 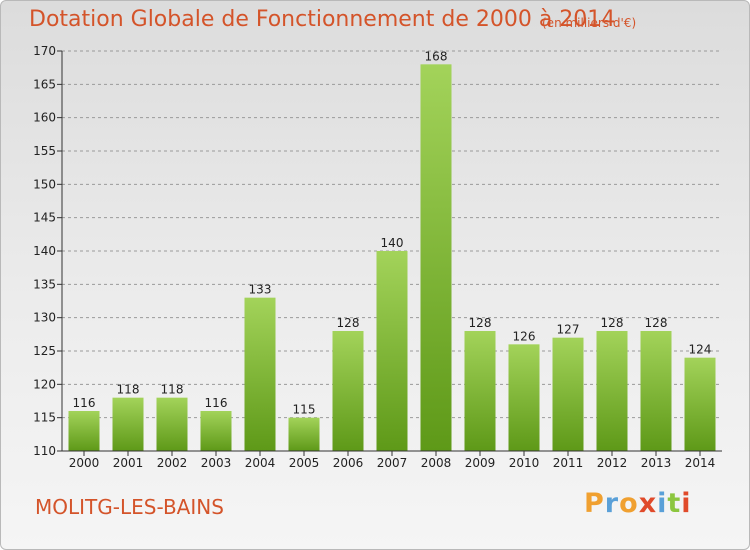 What do you see at coordinates (44, 184) in the screenshot?
I see `y-tick-label: 150` at bounding box center [44, 184].